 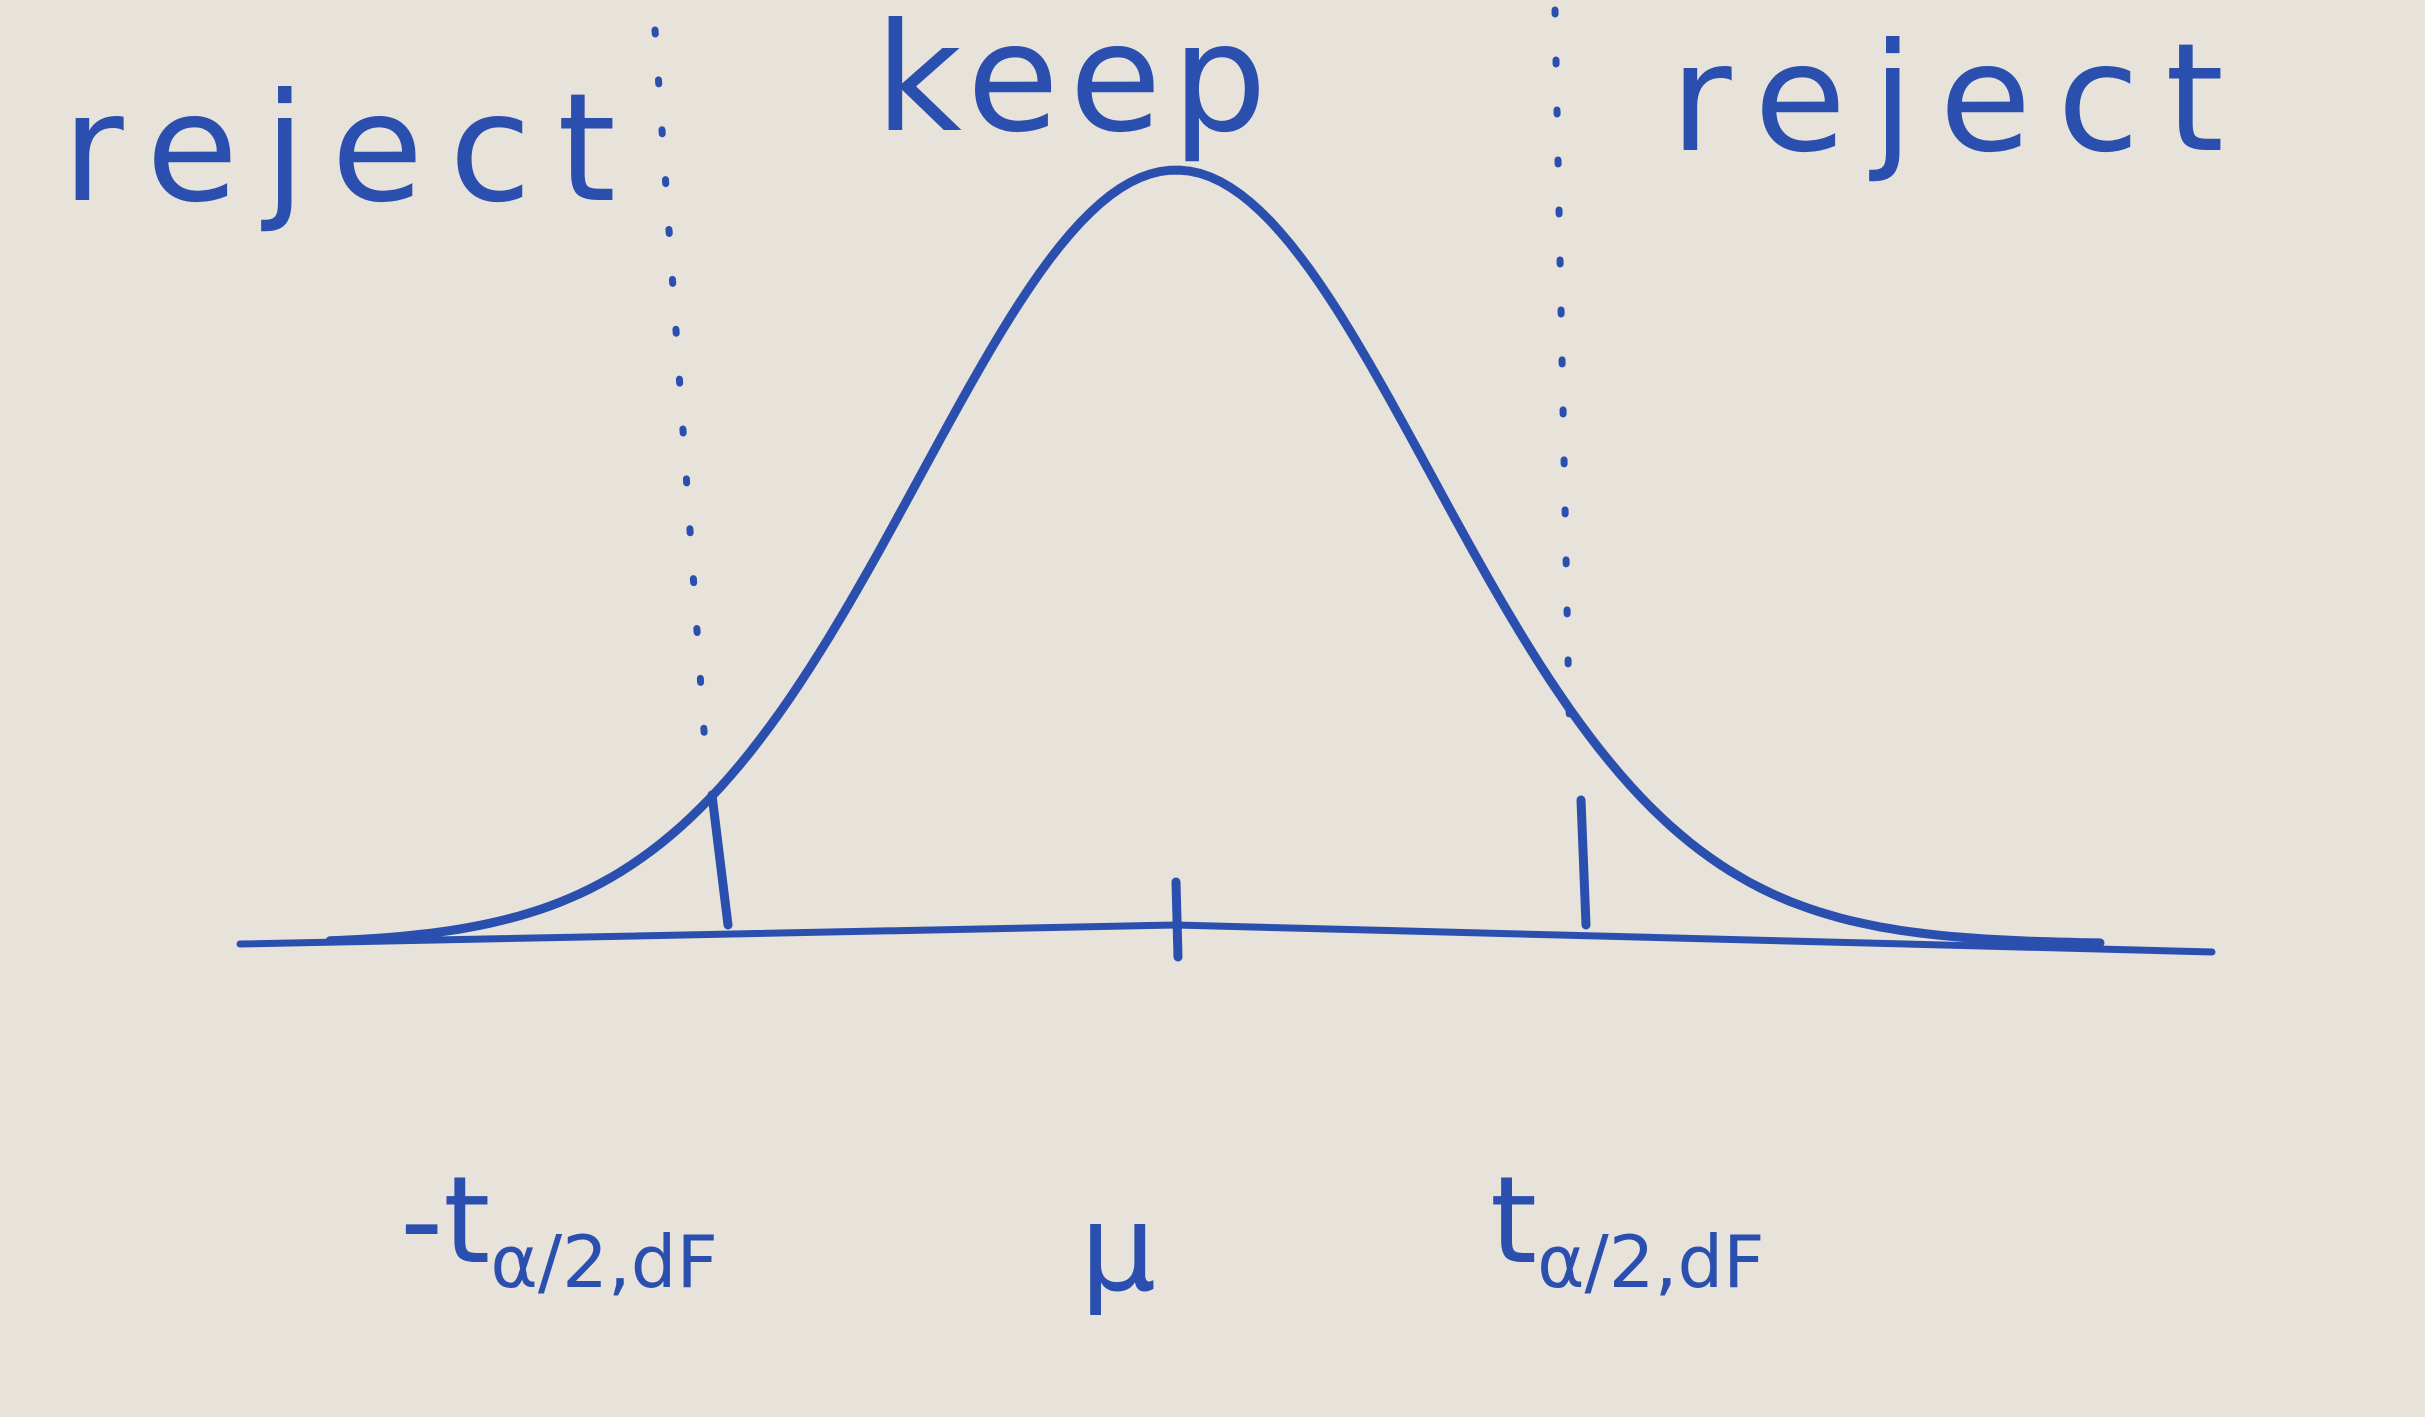 What do you see at coordinates (1080, 83) in the screenshot?
I see `region-label: keep` at bounding box center [1080, 83].